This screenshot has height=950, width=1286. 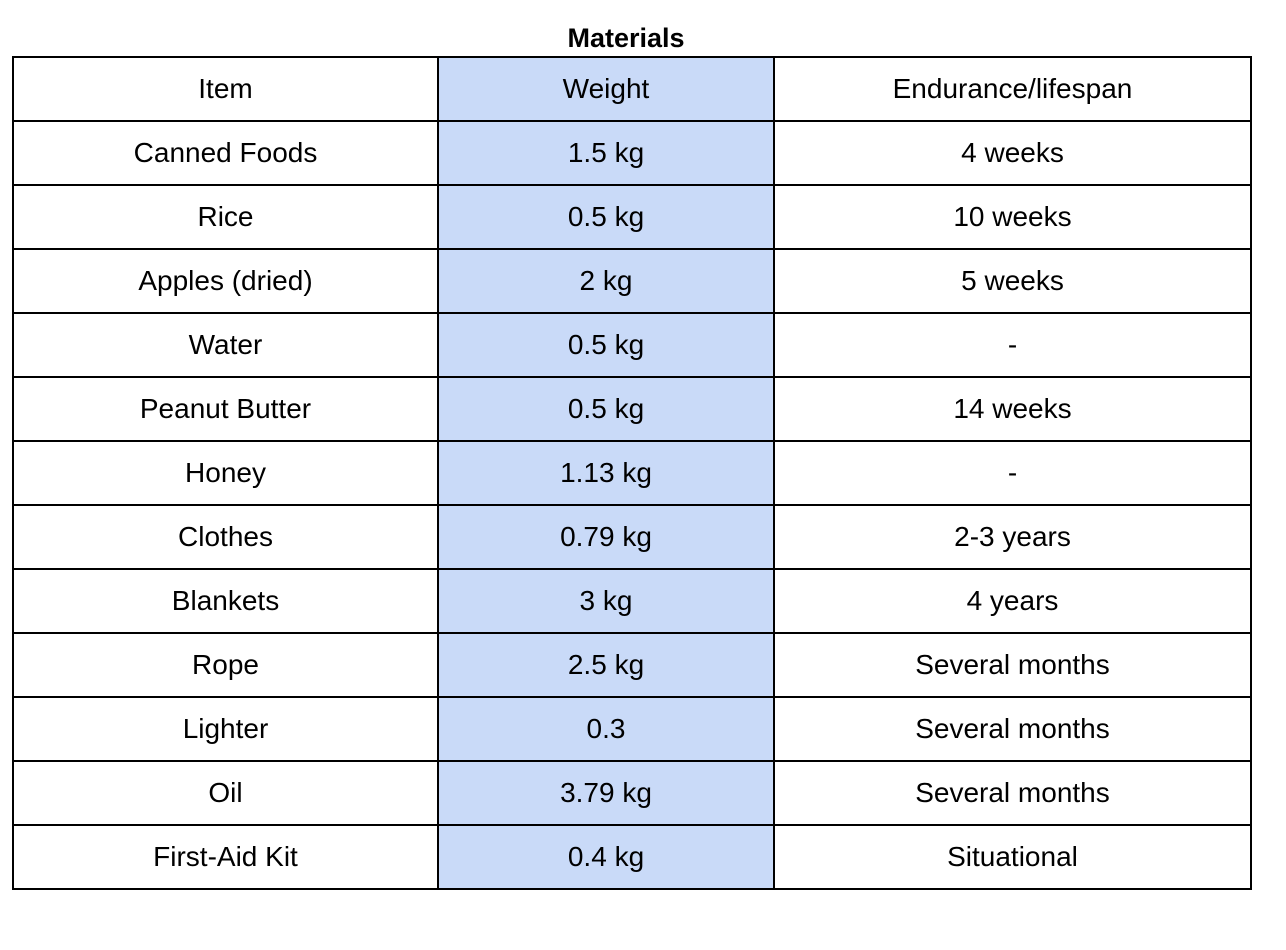 I want to click on table-title: Materials, so click(x=626, y=38).